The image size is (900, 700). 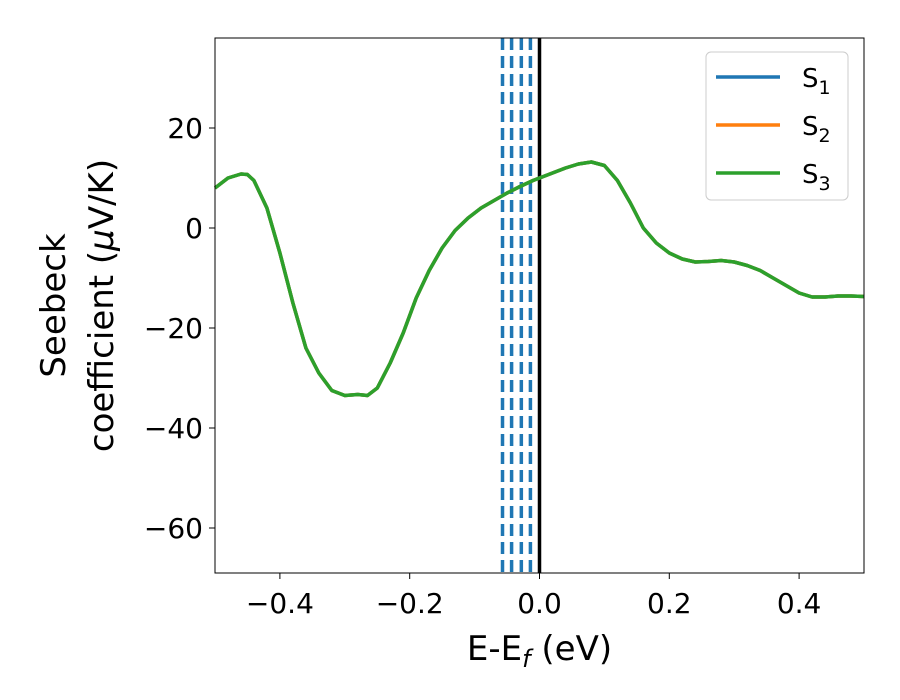 What do you see at coordinates (539, 603) in the screenshot?
I see `x-tick-label: 0.0` at bounding box center [539, 603].